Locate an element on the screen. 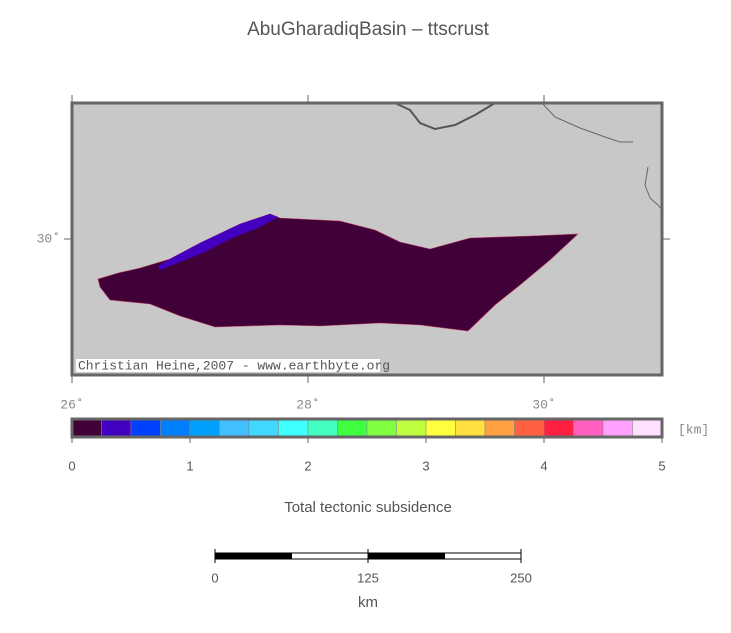 Image resolution: width=731 pixels, height=633 pixels. colorbar-label: Total tectonic subsidence is located at coordinates (368, 507).